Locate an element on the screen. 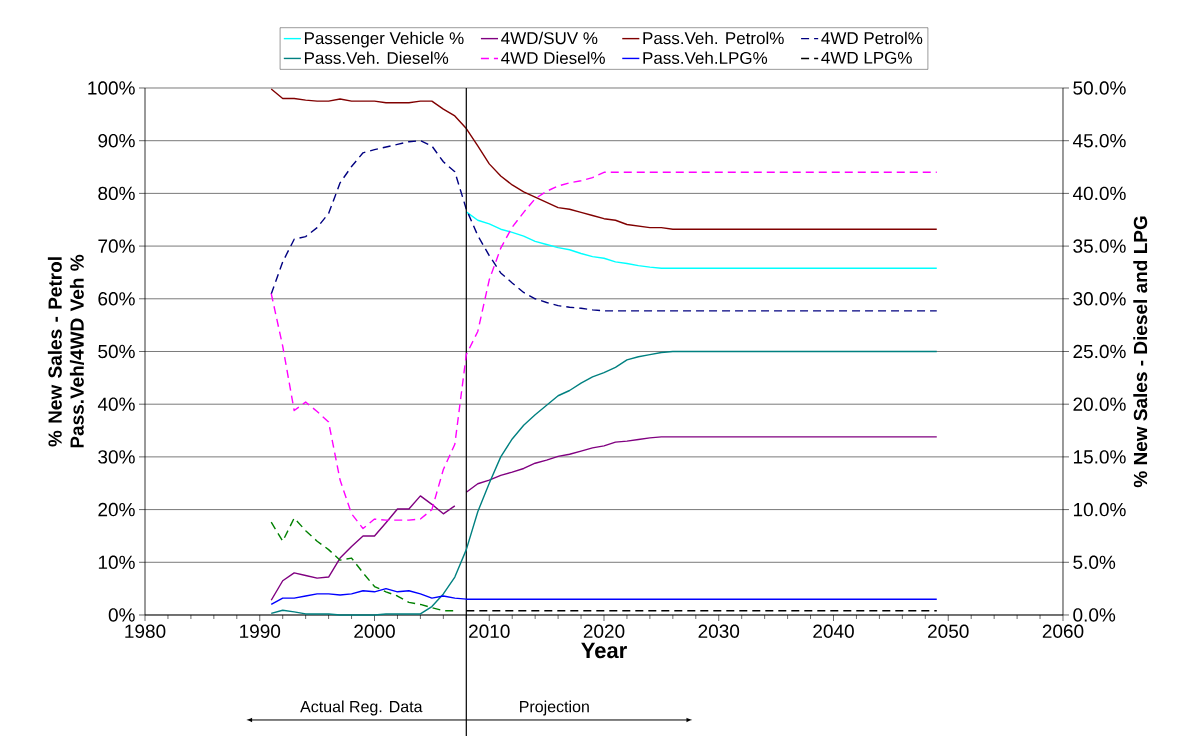 The width and height of the screenshot is (1189, 736). y-tick-label: 80% is located at coordinates (116, 193).